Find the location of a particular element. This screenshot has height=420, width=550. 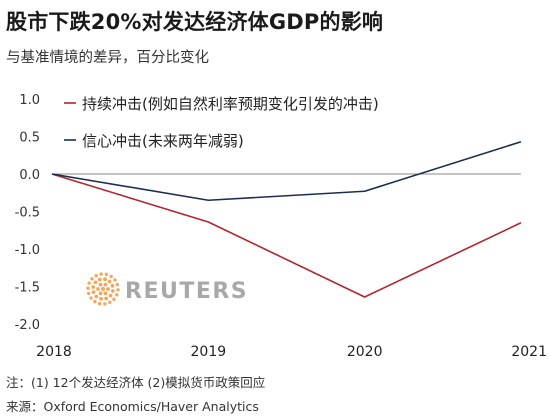

y-tick-label: -1.0 is located at coordinates (27, 250).